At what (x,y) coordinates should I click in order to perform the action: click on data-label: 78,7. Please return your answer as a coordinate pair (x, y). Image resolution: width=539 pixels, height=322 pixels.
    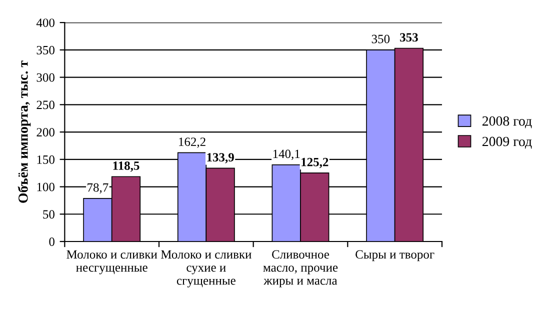
    Looking at the image, I should click on (98, 188).